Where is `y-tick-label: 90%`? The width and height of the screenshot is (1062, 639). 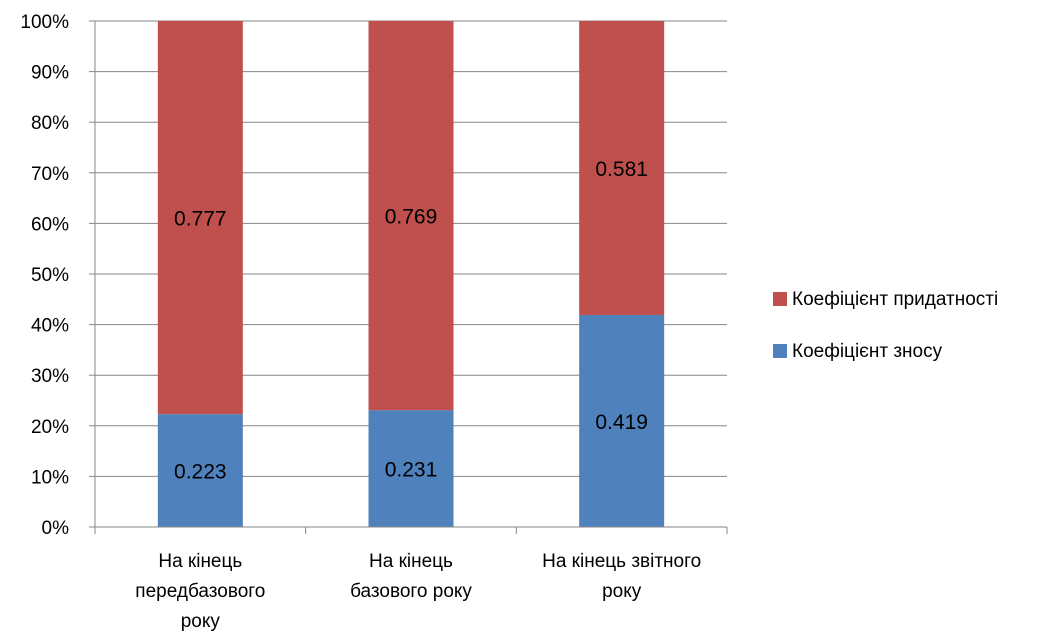
y-tick-label: 90% is located at coordinates (50, 73).